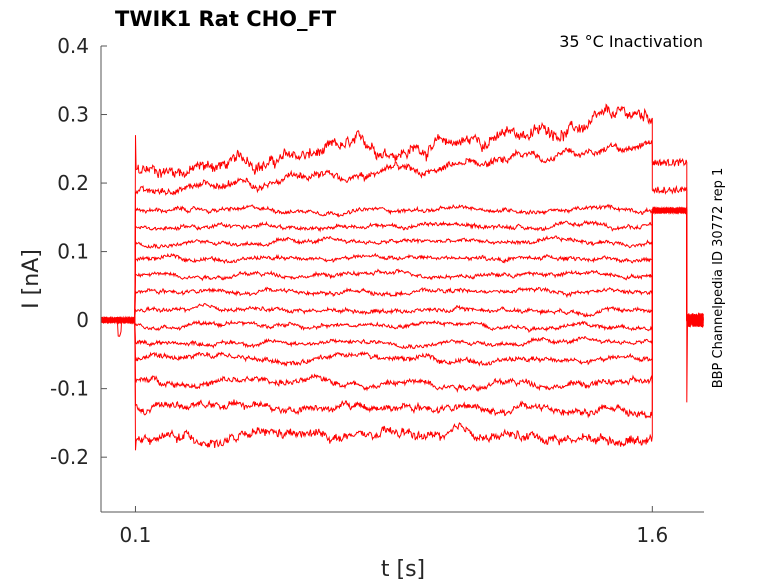 The image size is (778, 587). I want to click on x-tick-label: 1.6, so click(652, 535).